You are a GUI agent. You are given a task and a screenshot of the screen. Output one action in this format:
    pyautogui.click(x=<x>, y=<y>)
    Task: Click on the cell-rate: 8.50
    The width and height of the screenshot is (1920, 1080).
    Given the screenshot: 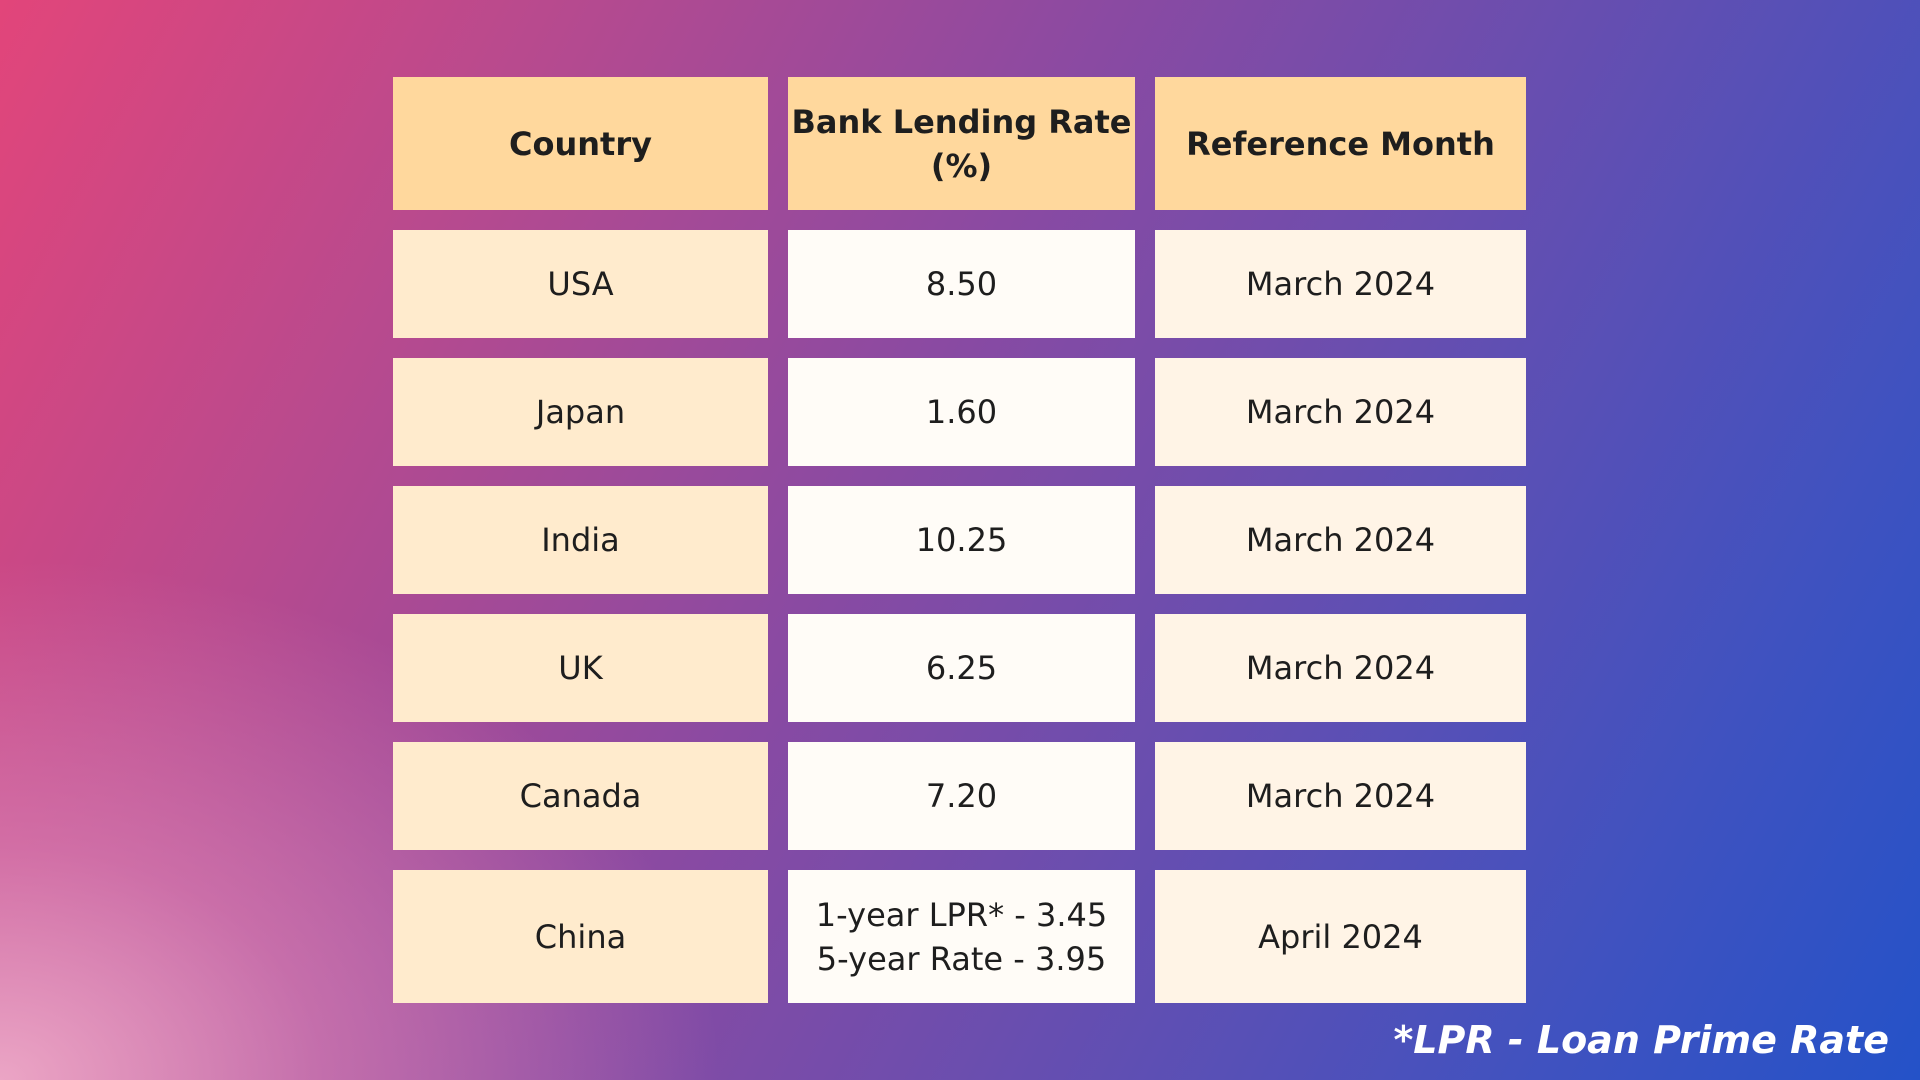 What is the action you would take?
    pyautogui.click(x=961, y=284)
    